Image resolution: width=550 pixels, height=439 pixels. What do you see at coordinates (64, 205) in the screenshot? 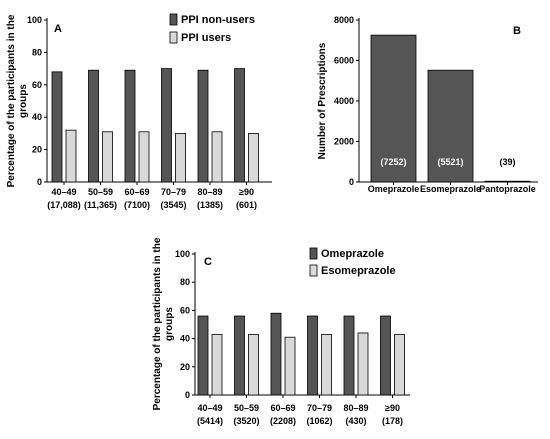
I see `panel-a-x-count-label: (17,088)` at bounding box center [64, 205].